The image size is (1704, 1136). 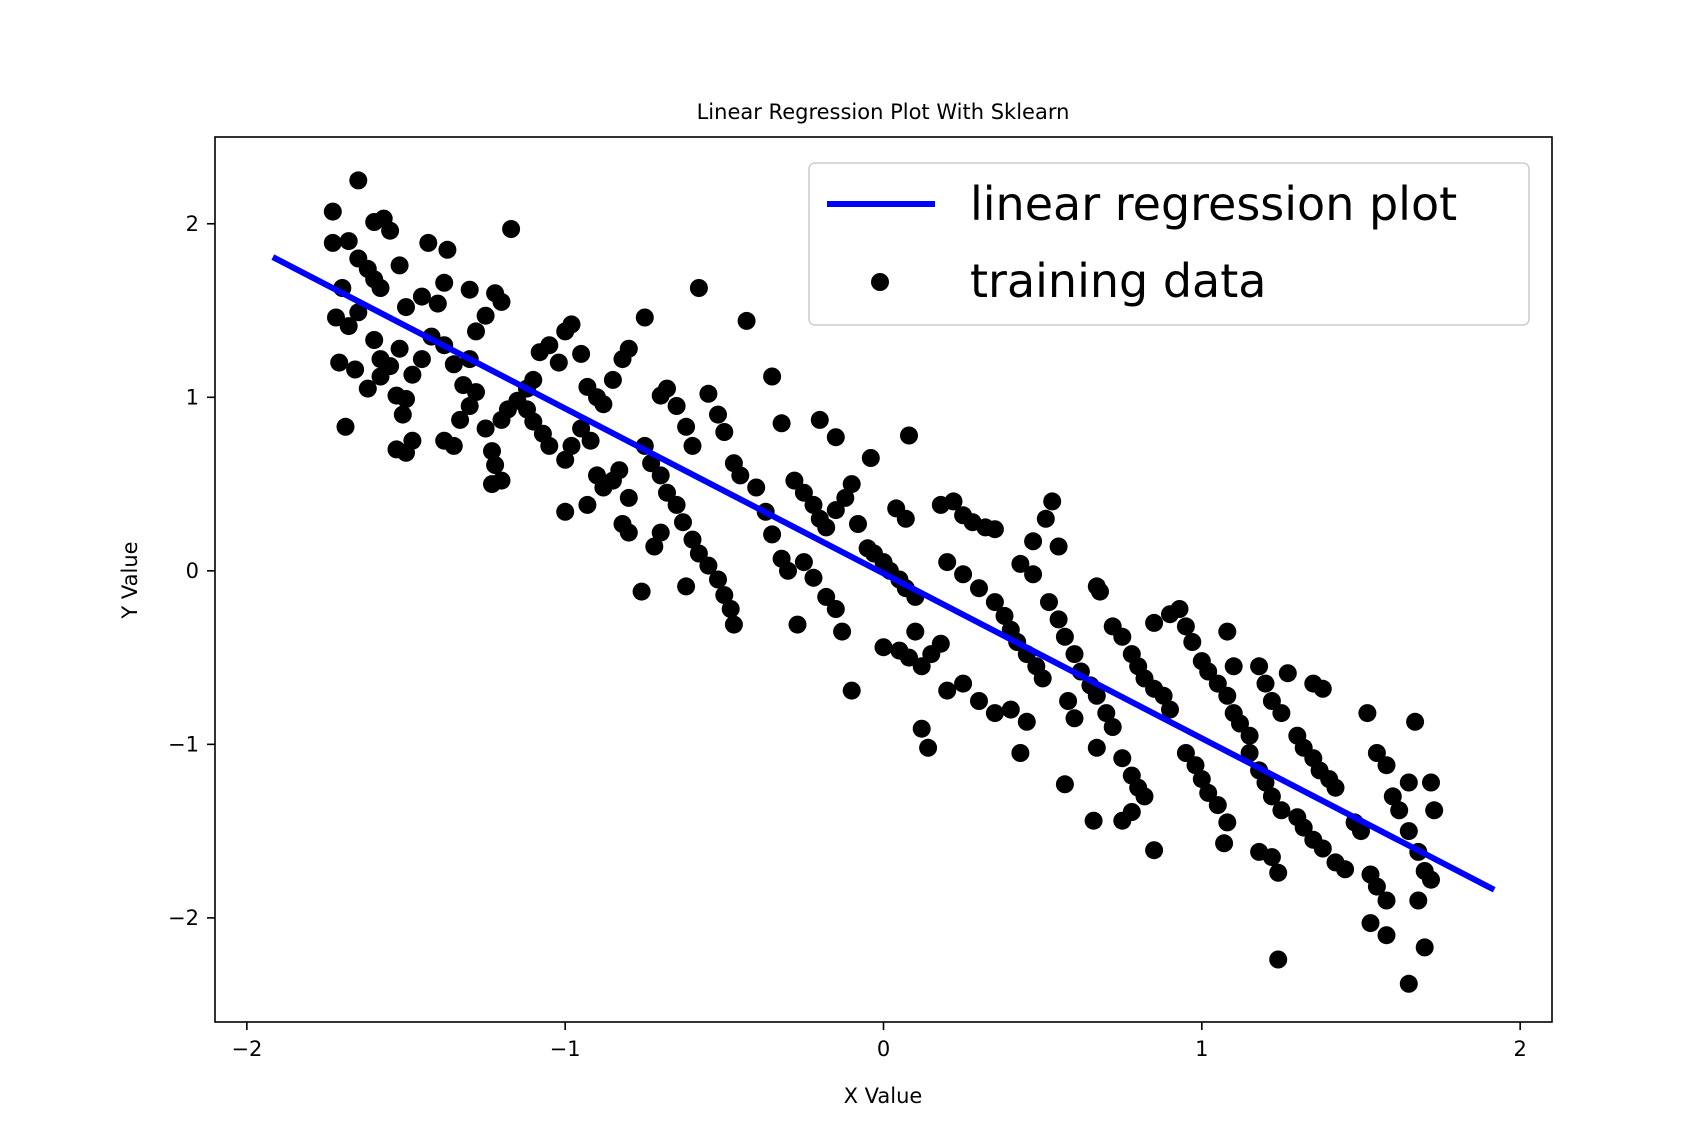 What do you see at coordinates (1201, 1049) in the screenshot?
I see `x-tick-label: 1` at bounding box center [1201, 1049].